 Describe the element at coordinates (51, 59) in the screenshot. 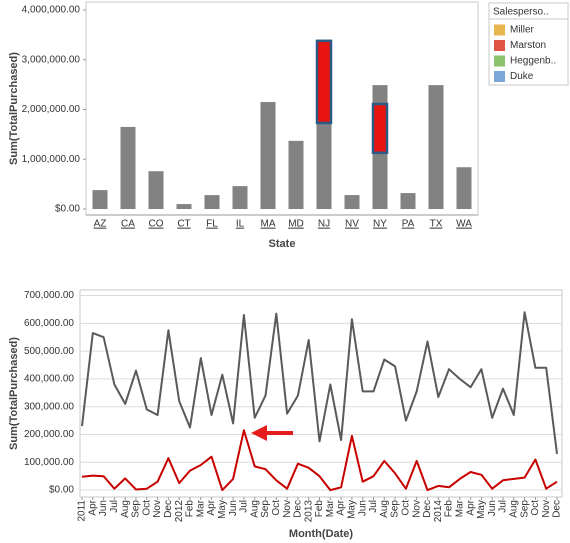

I see `y-tick-label: 3,000,000.00` at that location.